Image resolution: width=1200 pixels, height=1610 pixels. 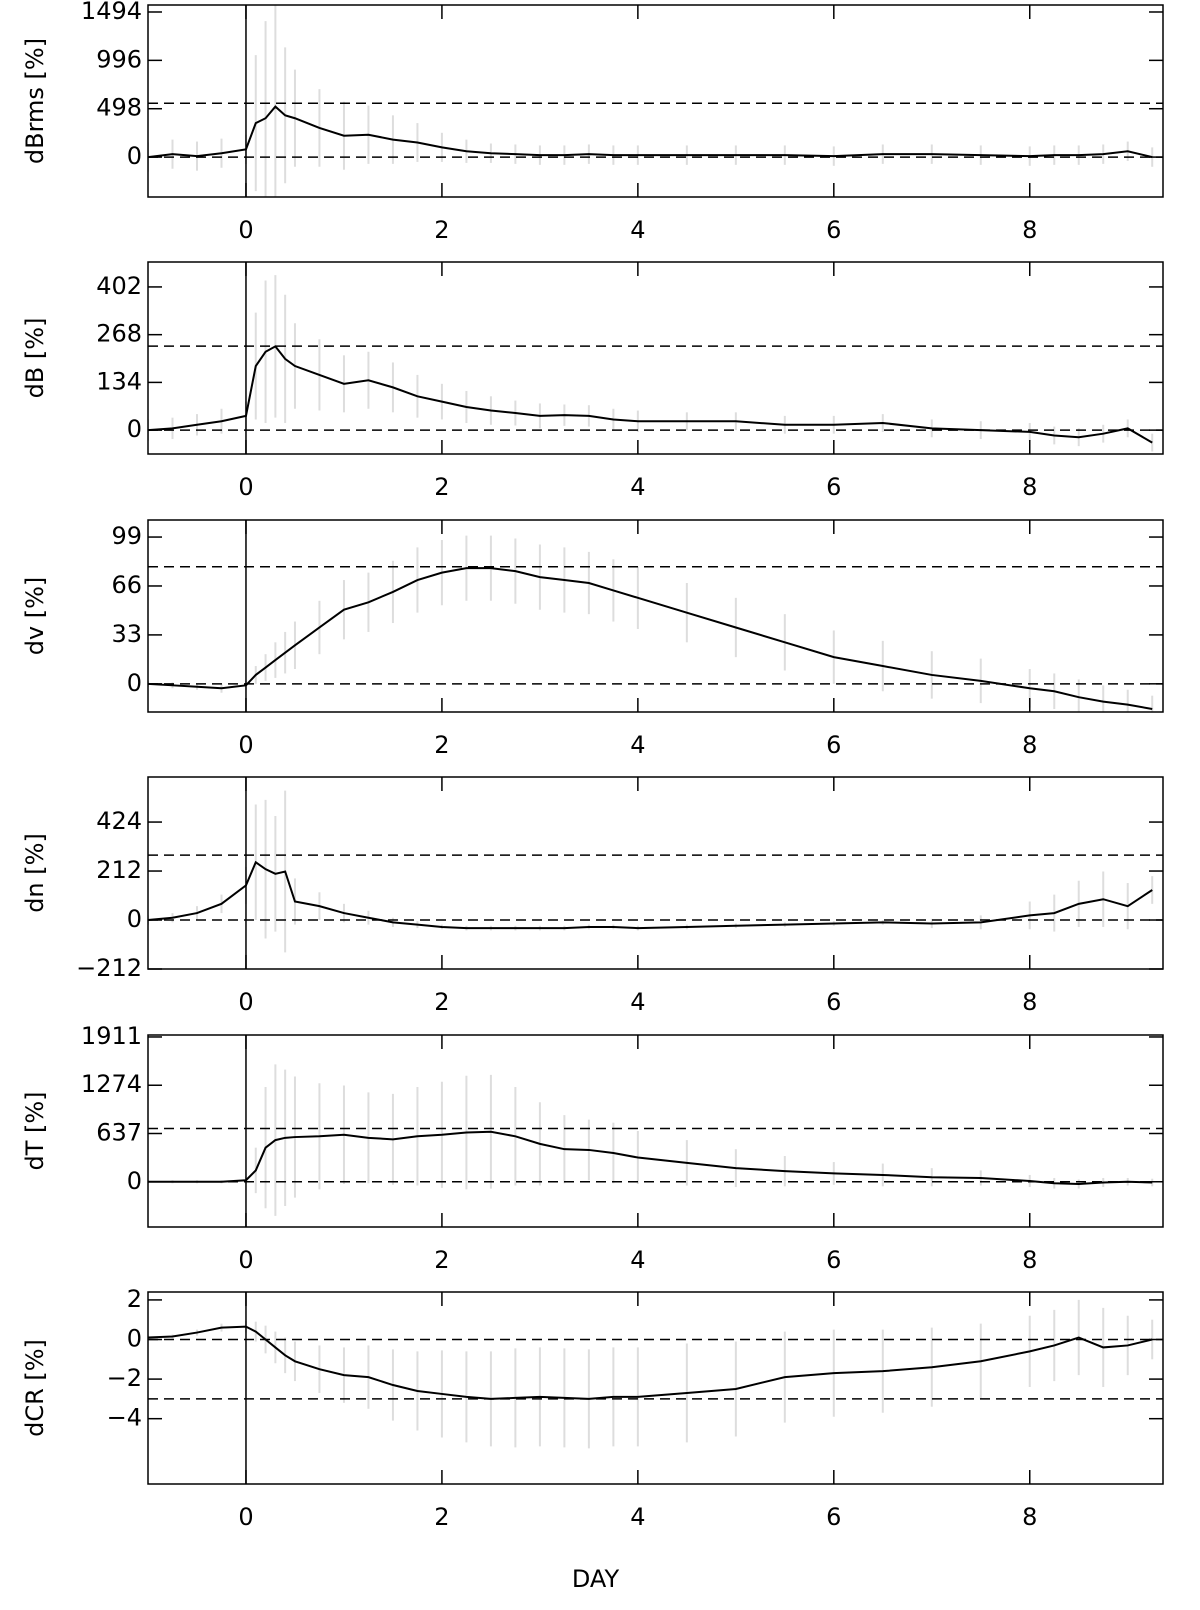 What do you see at coordinates (126, 536) in the screenshot?
I see `y-tick-label: 99` at bounding box center [126, 536].